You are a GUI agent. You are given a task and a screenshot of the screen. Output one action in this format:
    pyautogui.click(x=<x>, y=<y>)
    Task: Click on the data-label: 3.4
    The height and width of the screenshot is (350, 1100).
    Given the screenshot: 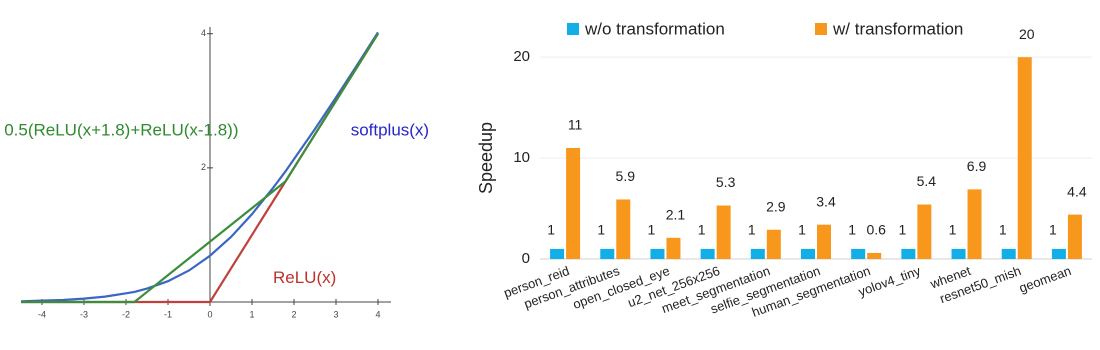 What is the action you would take?
    pyautogui.click(x=826, y=201)
    